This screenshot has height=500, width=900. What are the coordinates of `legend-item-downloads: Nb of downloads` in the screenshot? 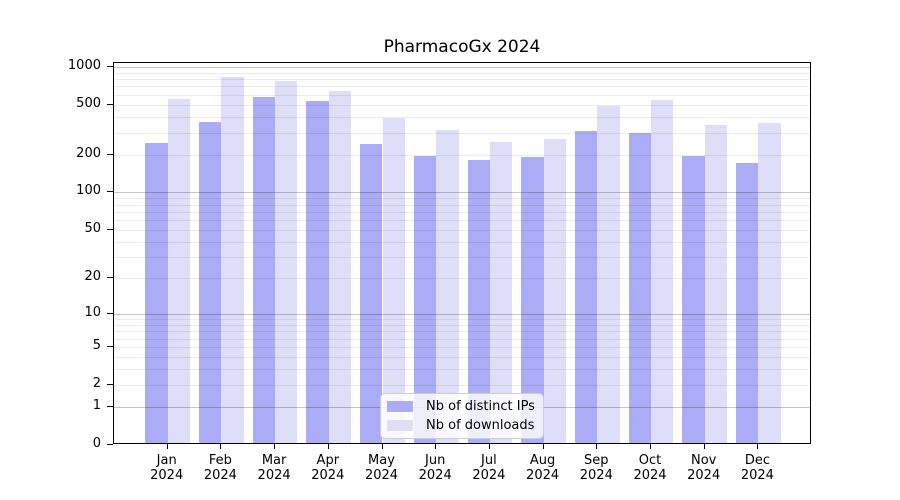 It's located at (462, 425).